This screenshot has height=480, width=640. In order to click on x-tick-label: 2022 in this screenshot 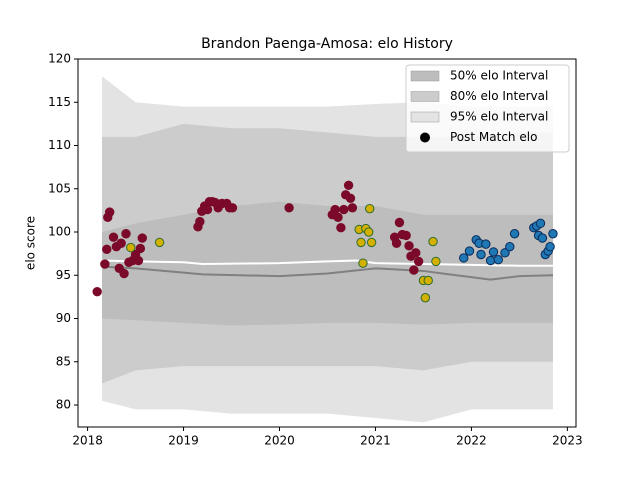, I will do `click(471, 441)`.